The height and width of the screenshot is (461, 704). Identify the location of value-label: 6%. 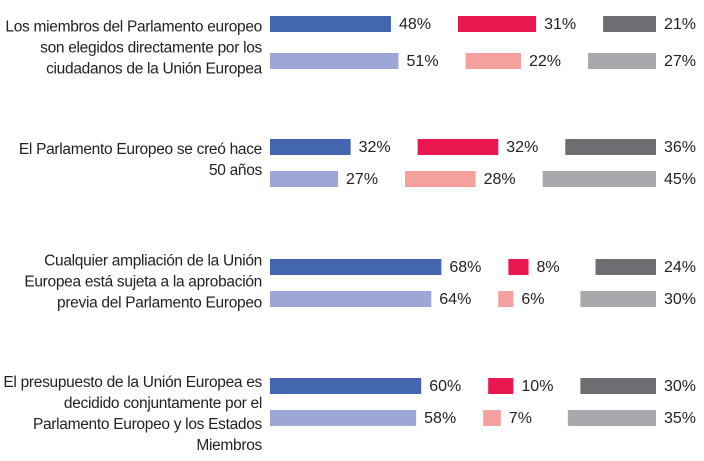
(532, 299).